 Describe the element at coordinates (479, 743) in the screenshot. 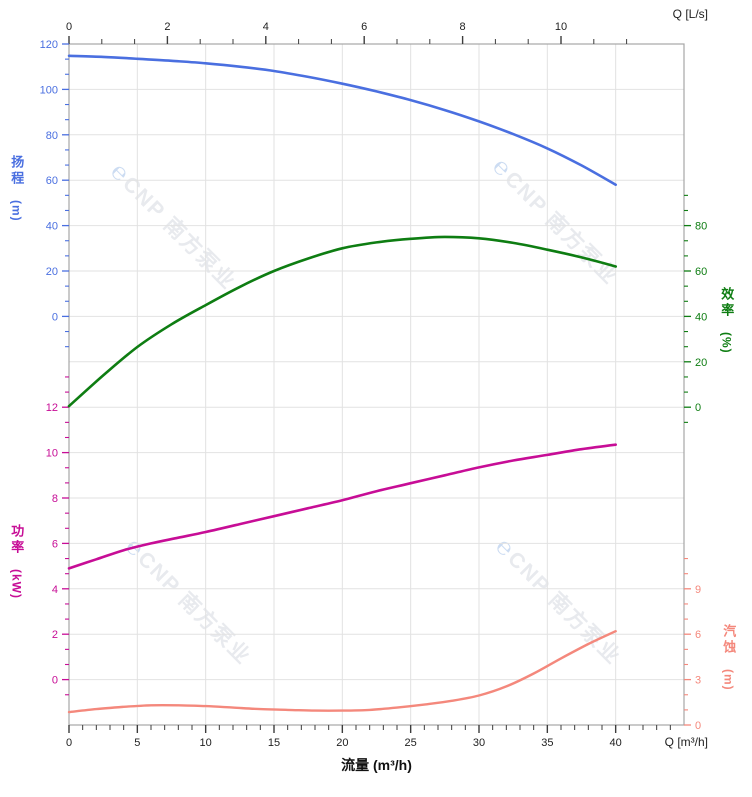

I see `svg-text: 30` at that location.